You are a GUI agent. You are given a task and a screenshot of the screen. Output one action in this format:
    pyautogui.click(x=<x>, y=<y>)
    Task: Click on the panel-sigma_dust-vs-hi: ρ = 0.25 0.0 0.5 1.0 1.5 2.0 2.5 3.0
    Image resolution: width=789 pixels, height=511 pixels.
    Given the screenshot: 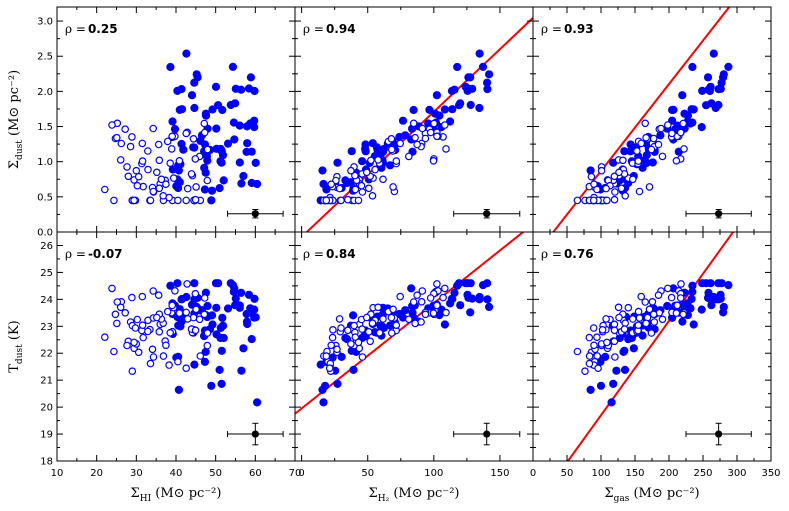 What is the action you would take?
    pyautogui.click(x=166, y=122)
    